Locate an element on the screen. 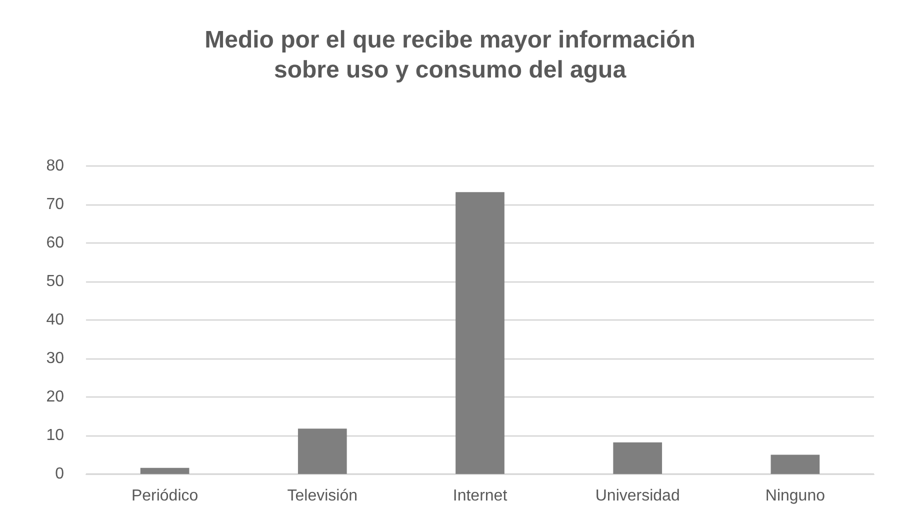  x-tick-label: Ninguno is located at coordinates (795, 496).